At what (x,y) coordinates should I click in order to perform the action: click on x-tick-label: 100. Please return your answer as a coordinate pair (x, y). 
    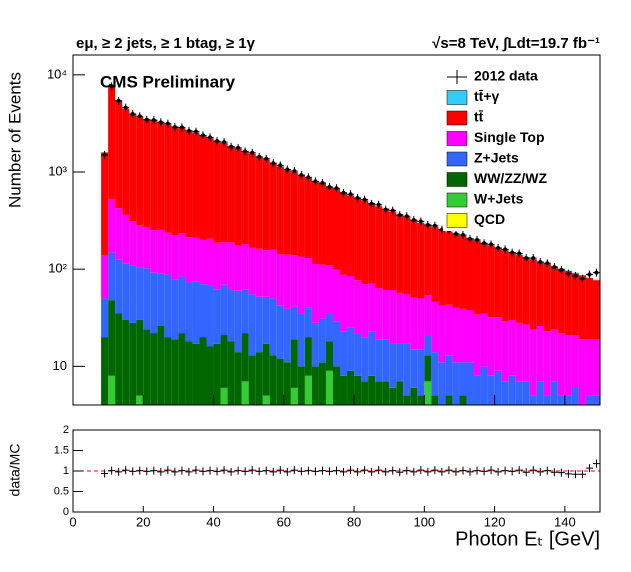
    Looking at the image, I should click on (424, 521).